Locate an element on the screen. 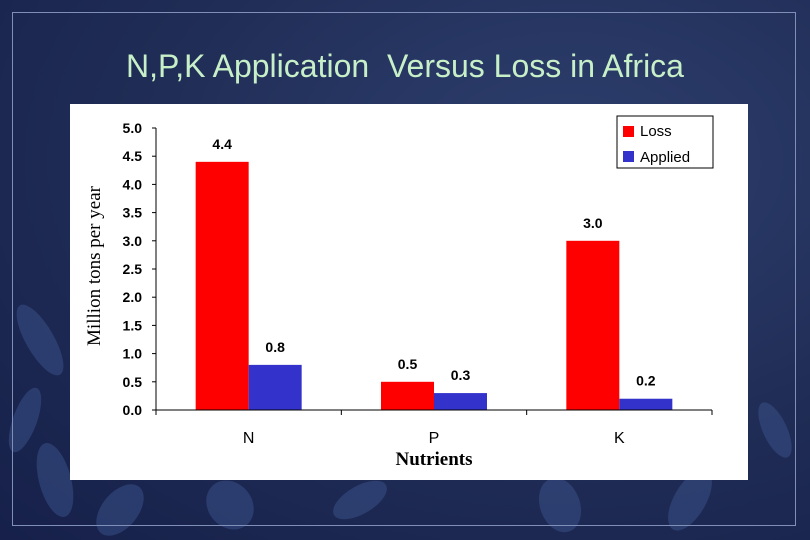 This screenshot has height=540, width=810. data-label-loss-p: 0.5 is located at coordinates (408, 364).